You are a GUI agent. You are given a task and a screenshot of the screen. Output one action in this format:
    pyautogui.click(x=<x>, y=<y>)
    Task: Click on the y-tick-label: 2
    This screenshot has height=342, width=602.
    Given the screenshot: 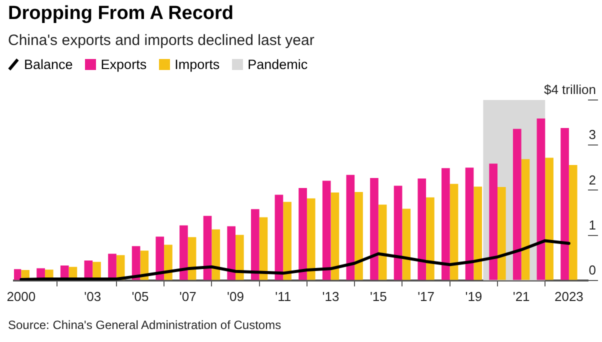 What is the action you would take?
    pyautogui.click(x=592, y=180)
    